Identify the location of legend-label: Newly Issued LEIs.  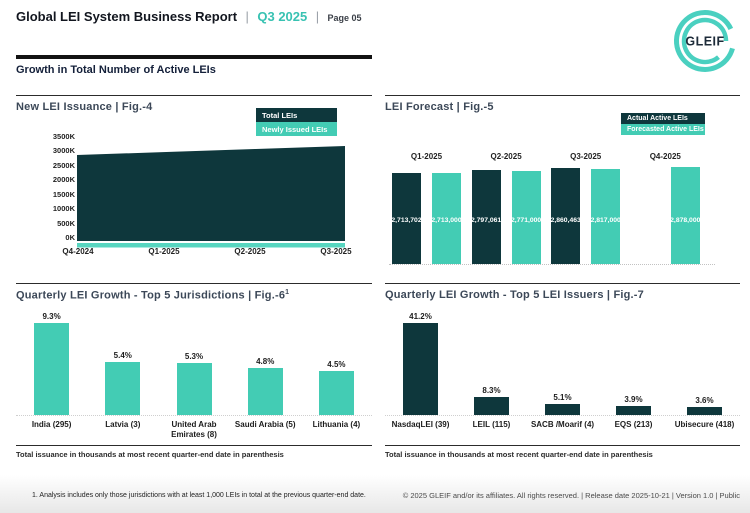
(295, 129).